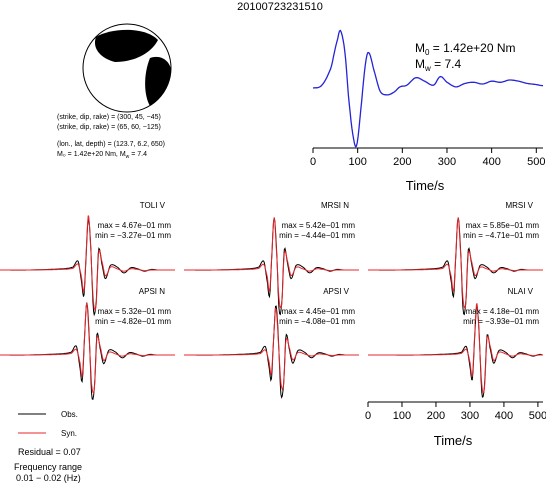 Image resolution: width=546 pixels, height=485 pixels. Describe the element at coordinates (317, 235) in the screenshot. I see `min-amplitude: min = −4.44e−01 mm` at that location.